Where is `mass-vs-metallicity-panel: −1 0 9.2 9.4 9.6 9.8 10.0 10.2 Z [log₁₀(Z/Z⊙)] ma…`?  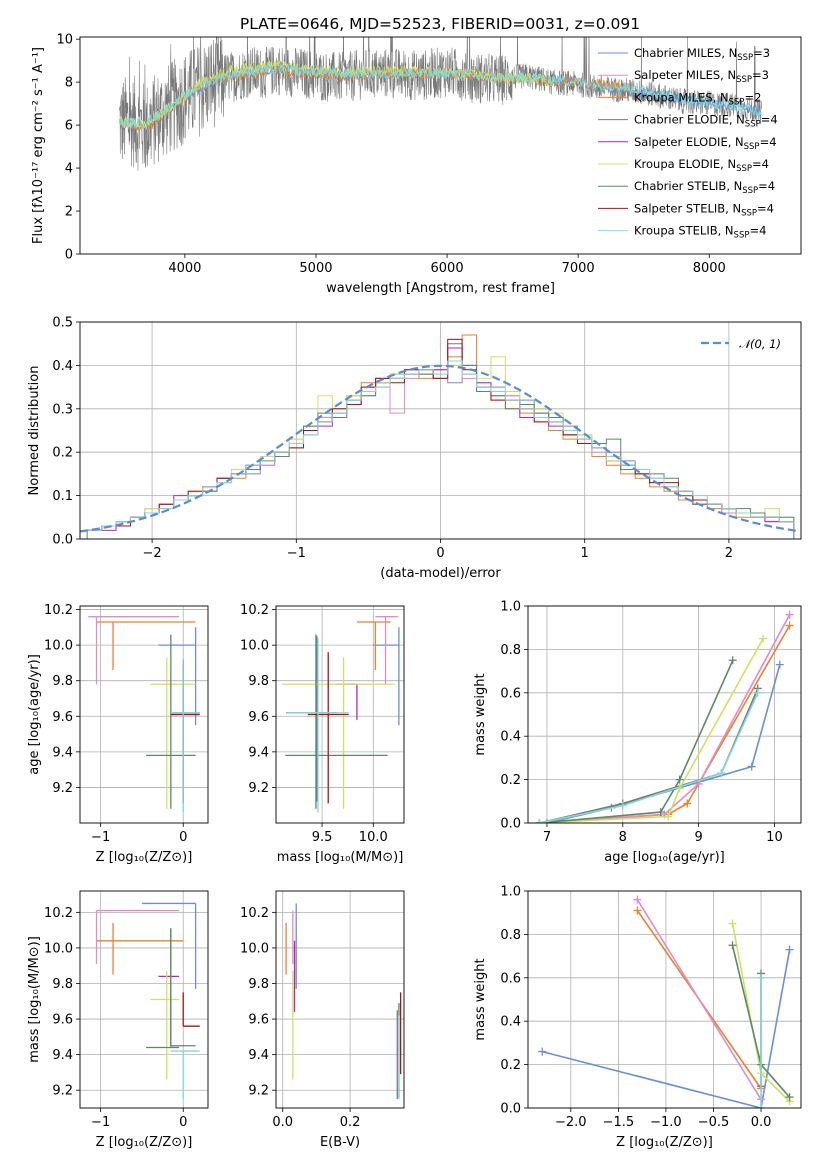
mass-vs-metallicity-panel: −1 0 9.2 9.4 9.6 9.8 10.0 10.2 Z [log₁₀(Z/Z⊙)] ma… is located at coordinates (118, 1020).